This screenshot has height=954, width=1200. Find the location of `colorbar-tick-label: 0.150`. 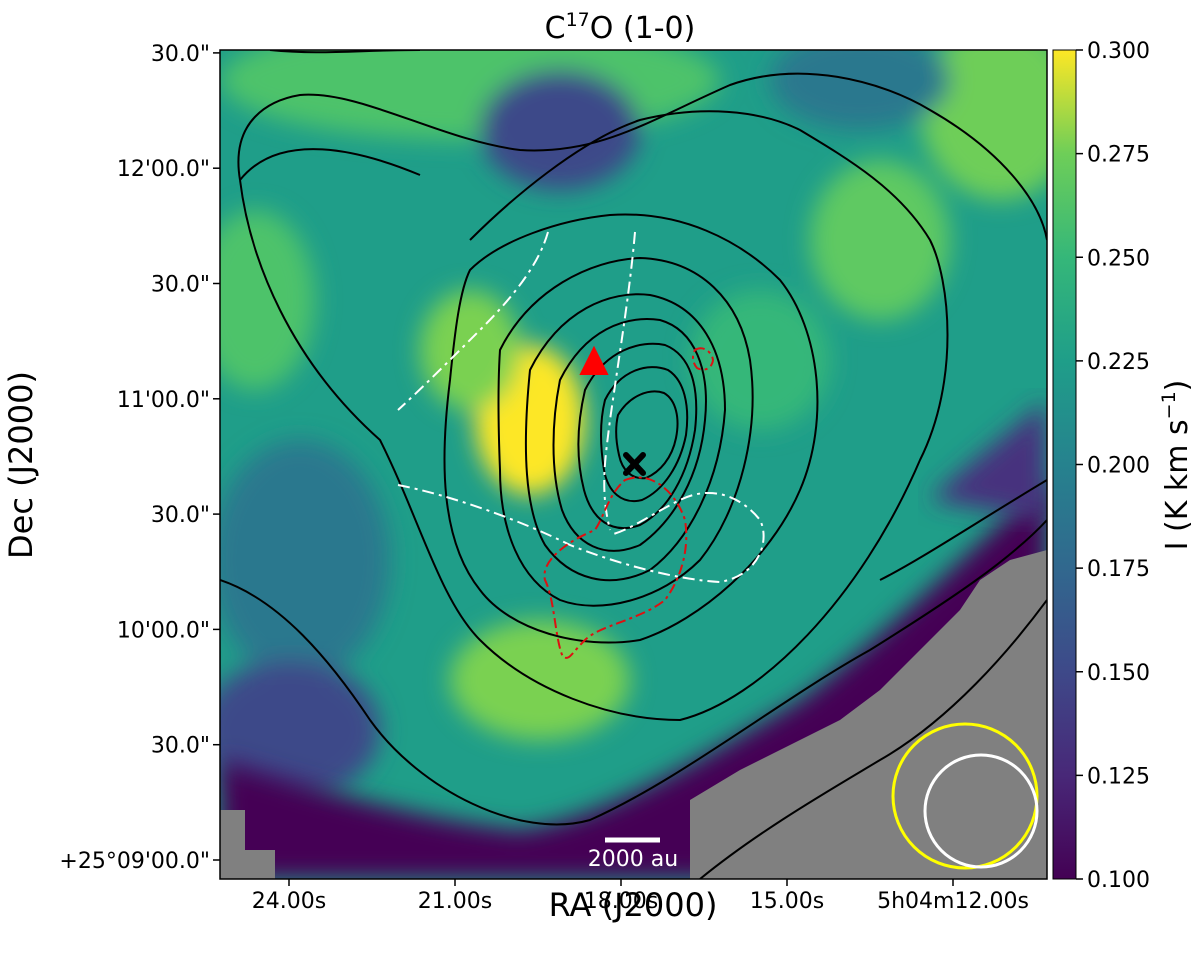

colorbar-tick-label: 0.150 is located at coordinates (1118, 673).